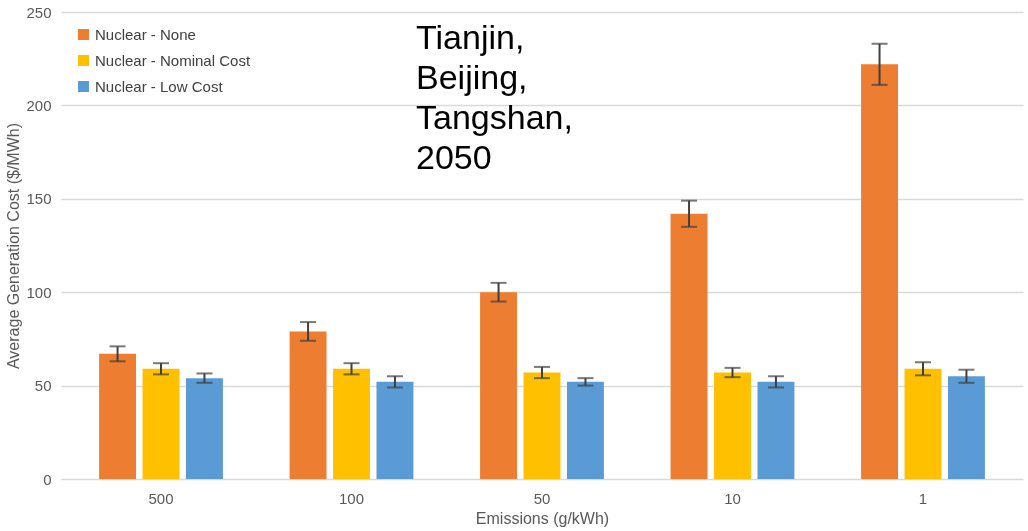 This screenshot has height=531, width=1028. Describe the element at coordinates (14, 246) in the screenshot. I see `y-axis-title: Average Generation Cost ($/MWh)` at that location.